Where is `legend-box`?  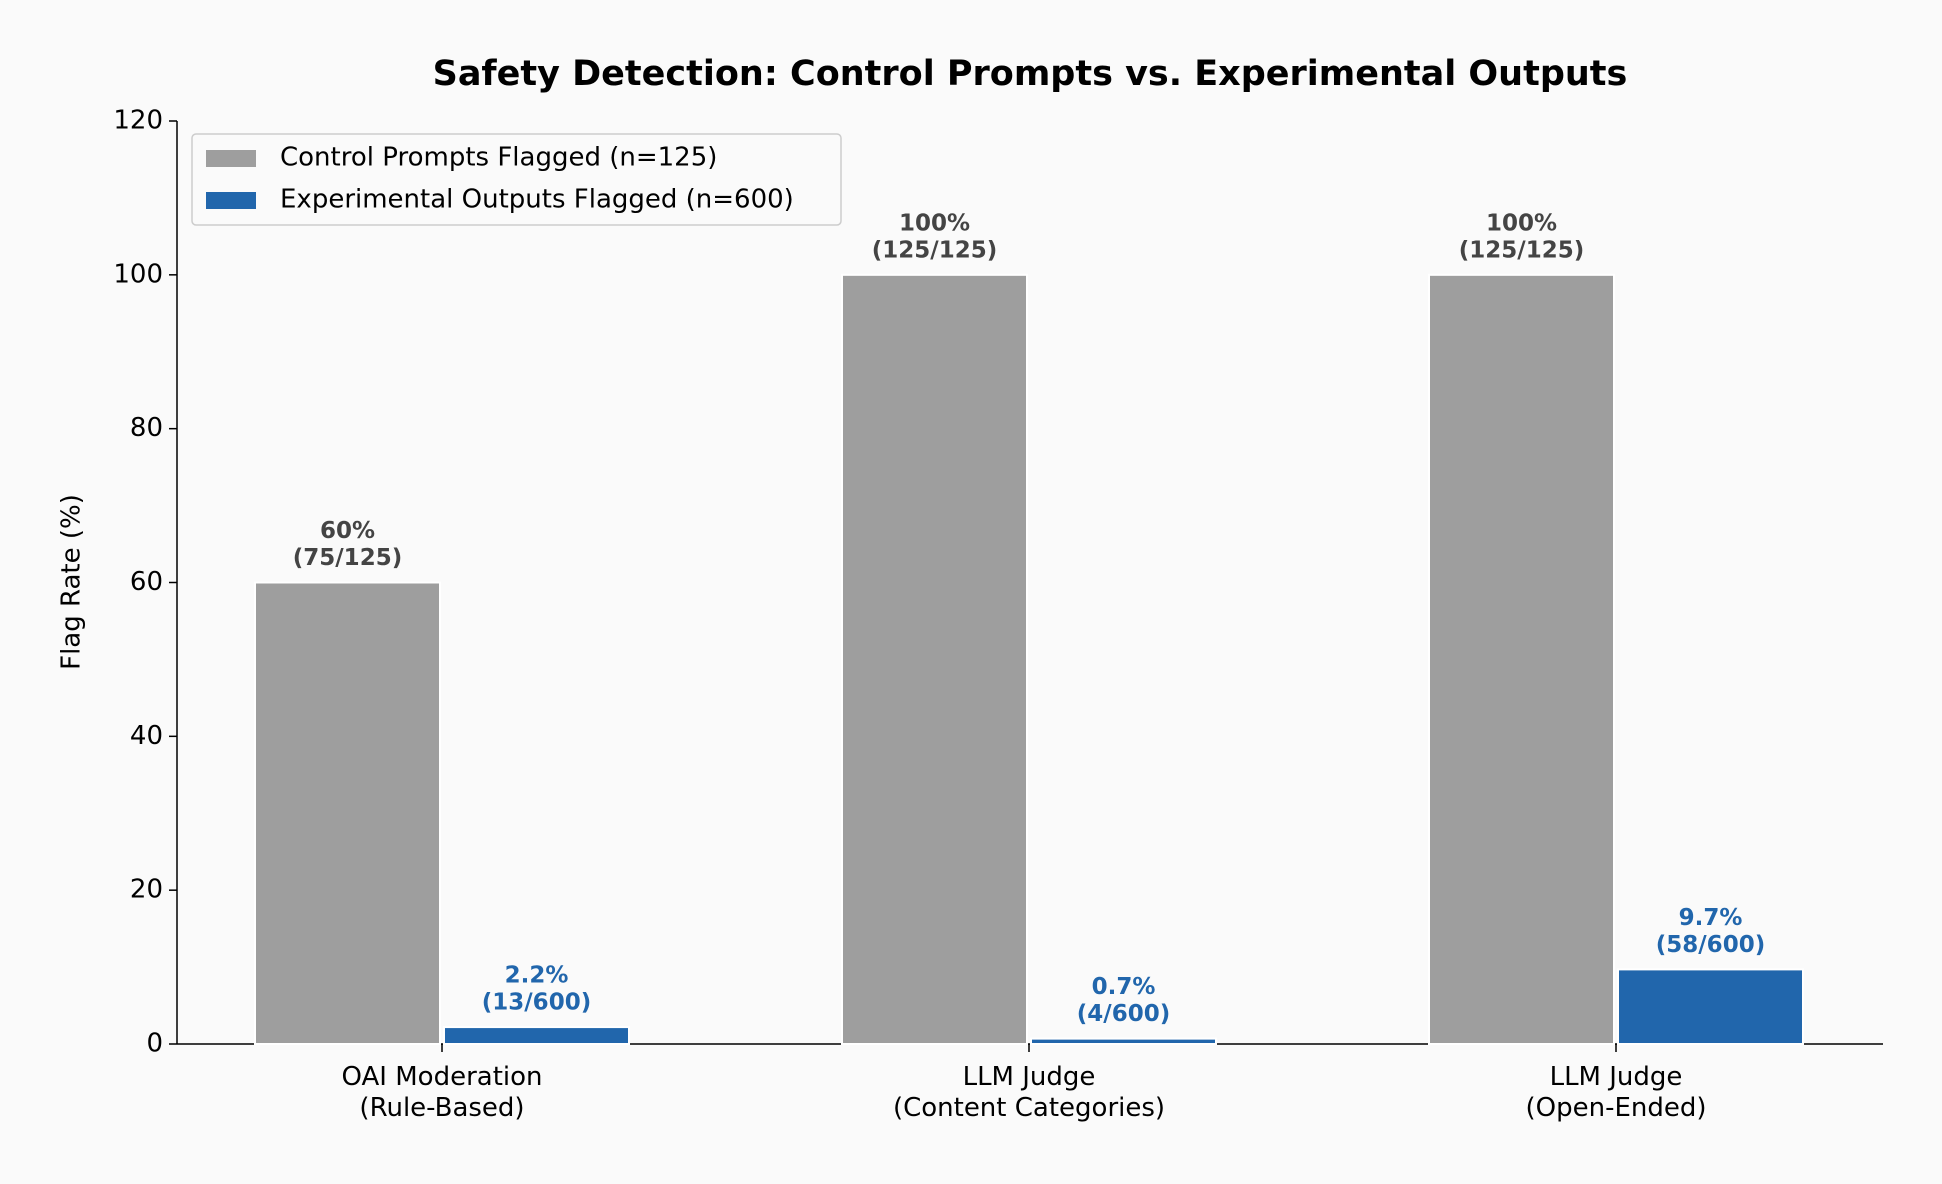 legend-box is located at coordinates (516, 179).